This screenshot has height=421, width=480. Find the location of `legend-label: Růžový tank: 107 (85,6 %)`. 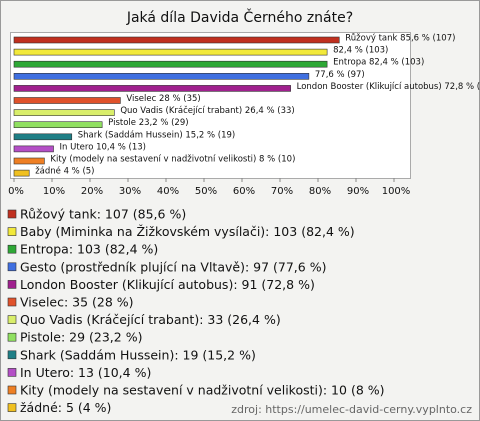

legend-label: Růžový tank: 107 (85,6 %) is located at coordinates (103, 214).